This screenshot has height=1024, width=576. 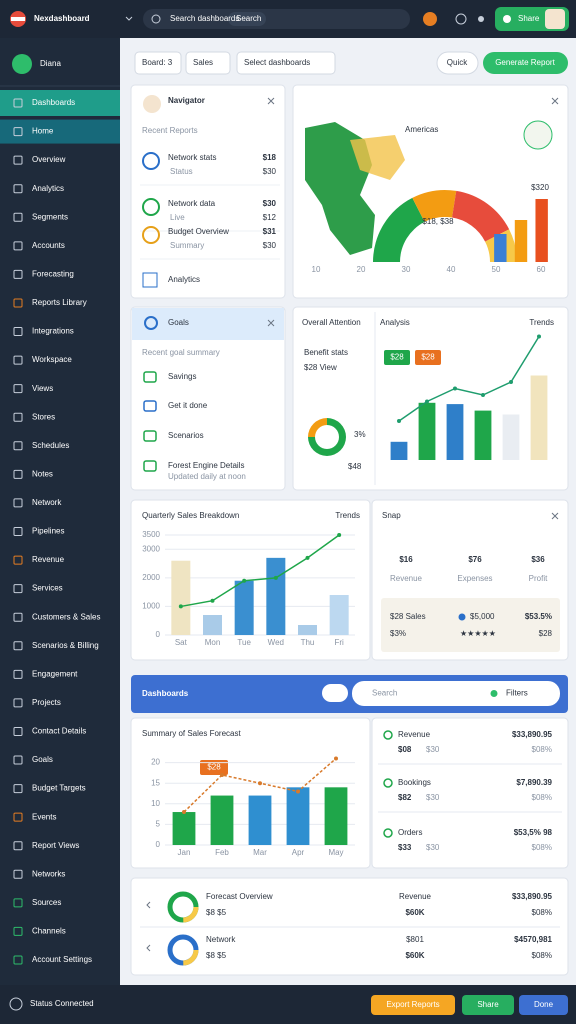 I want to click on sidebar-item: Revenue, so click(x=48, y=559).